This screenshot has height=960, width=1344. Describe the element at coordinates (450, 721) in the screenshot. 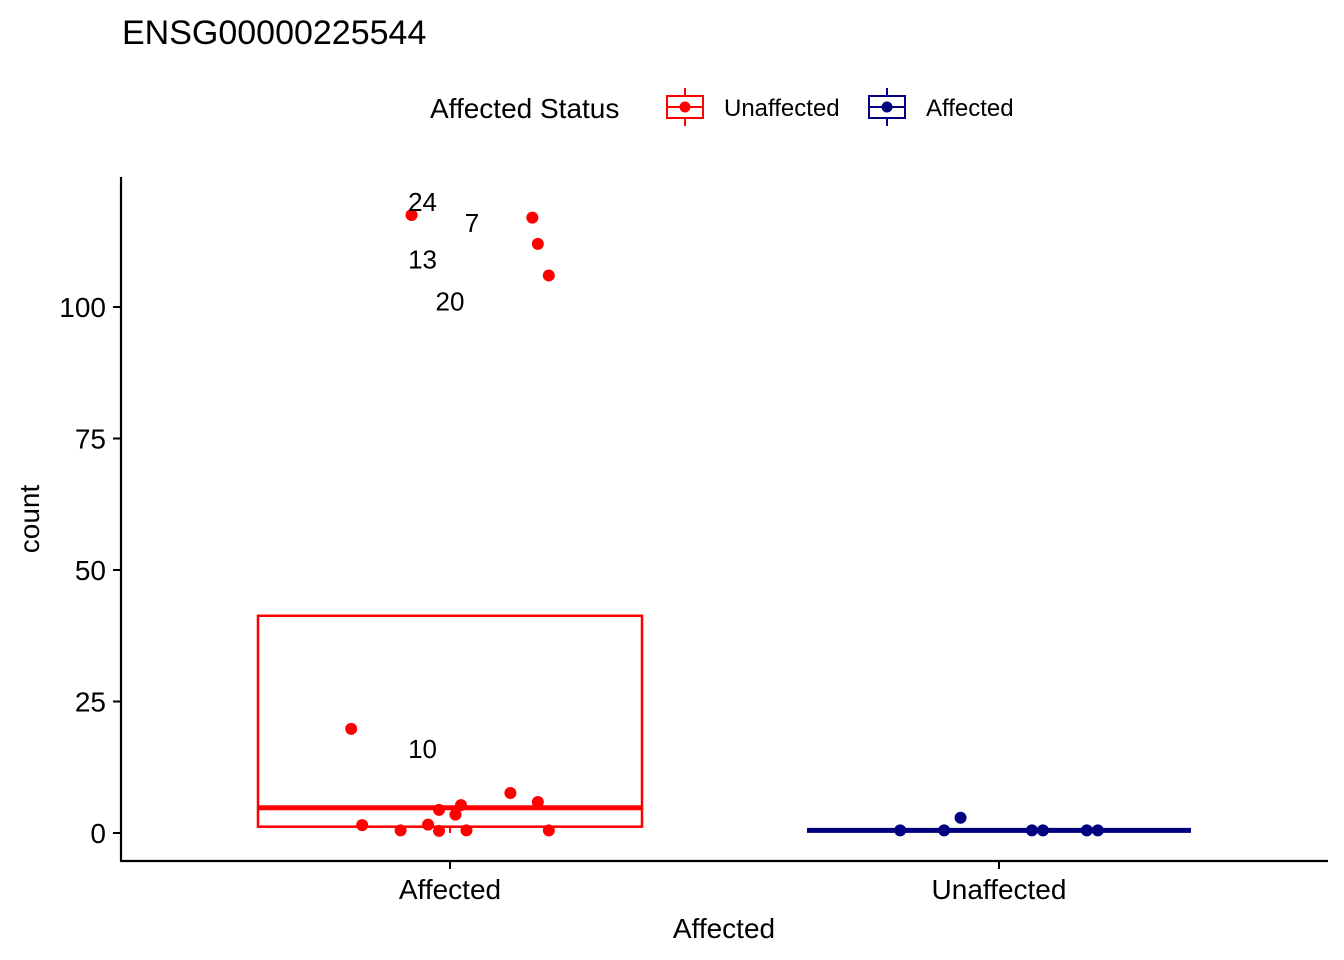

I see `box-rect` at that location.